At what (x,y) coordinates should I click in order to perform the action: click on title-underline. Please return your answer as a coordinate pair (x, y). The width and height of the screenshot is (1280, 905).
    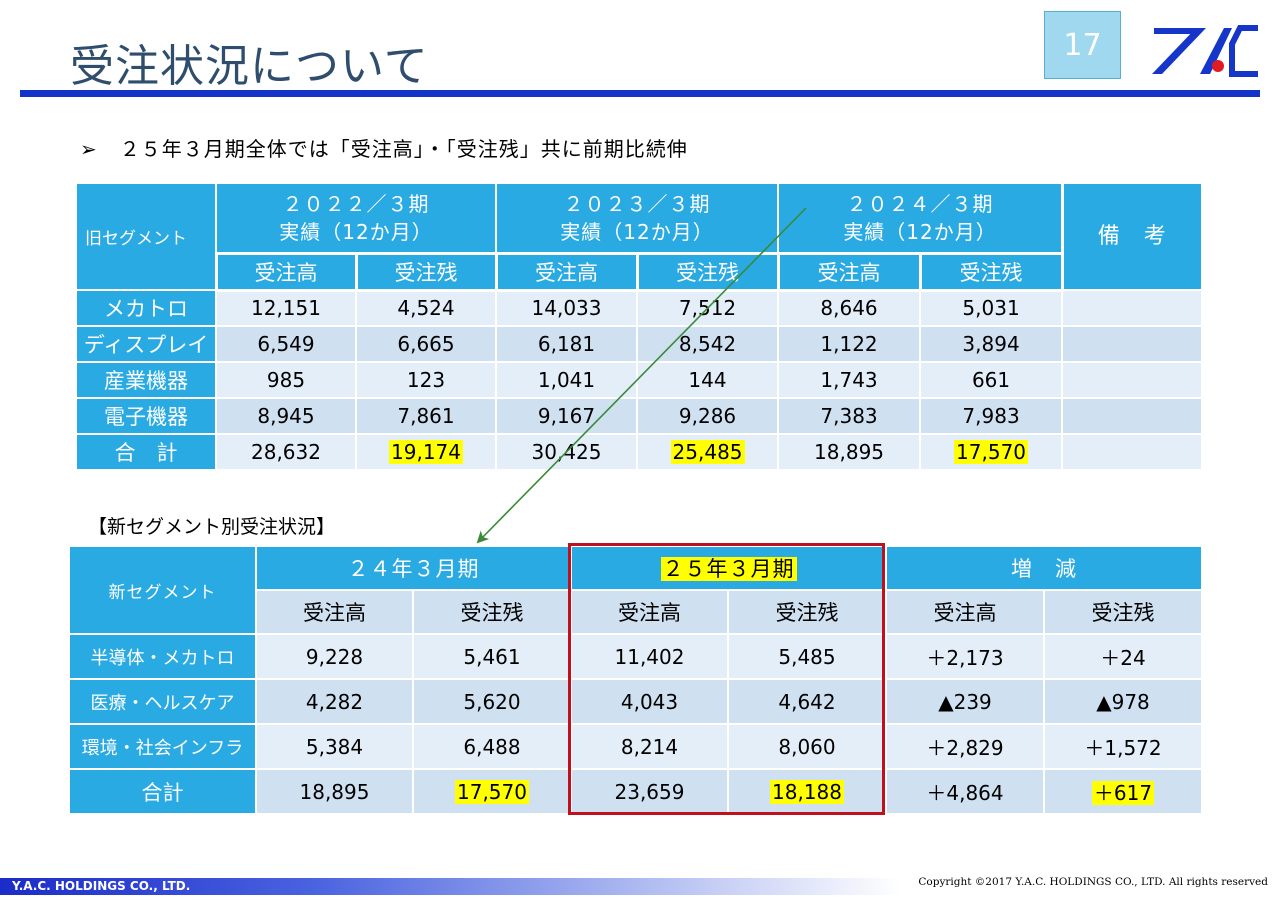
    Looking at the image, I should click on (640, 93).